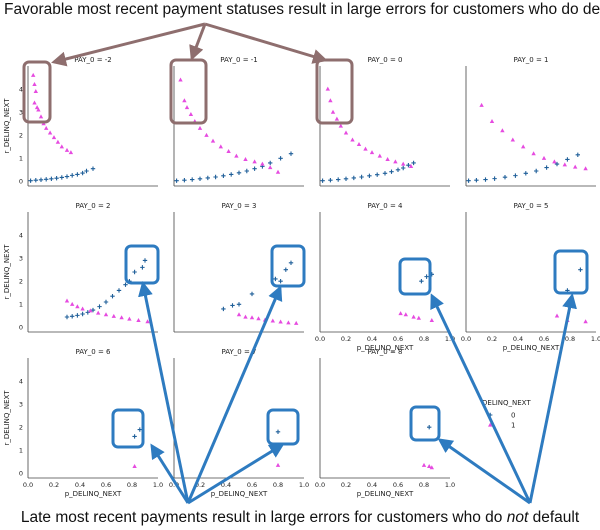  What do you see at coordinates (595, 339) in the screenshot?
I see `x-tick-label: 1.0` at bounding box center [595, 339].